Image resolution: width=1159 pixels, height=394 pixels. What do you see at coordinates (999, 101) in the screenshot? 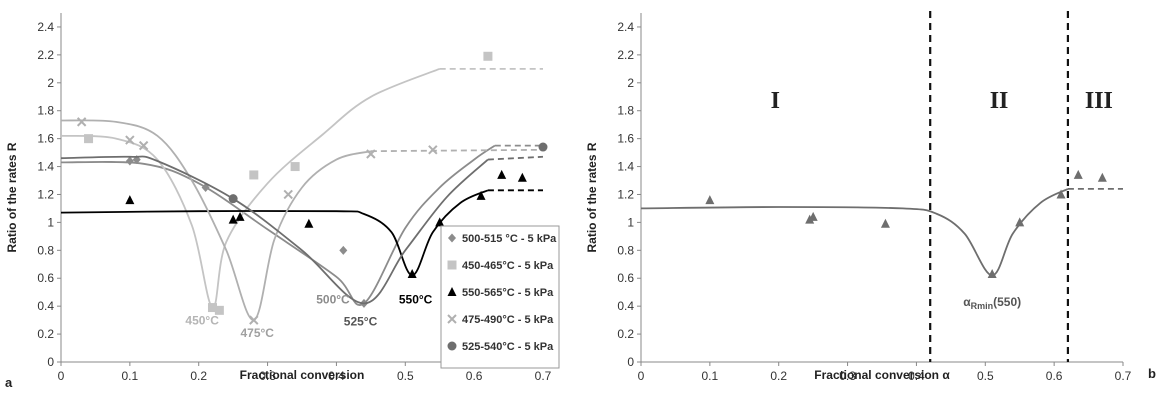
I see `region-label: II` at bounding box center [999, 101].